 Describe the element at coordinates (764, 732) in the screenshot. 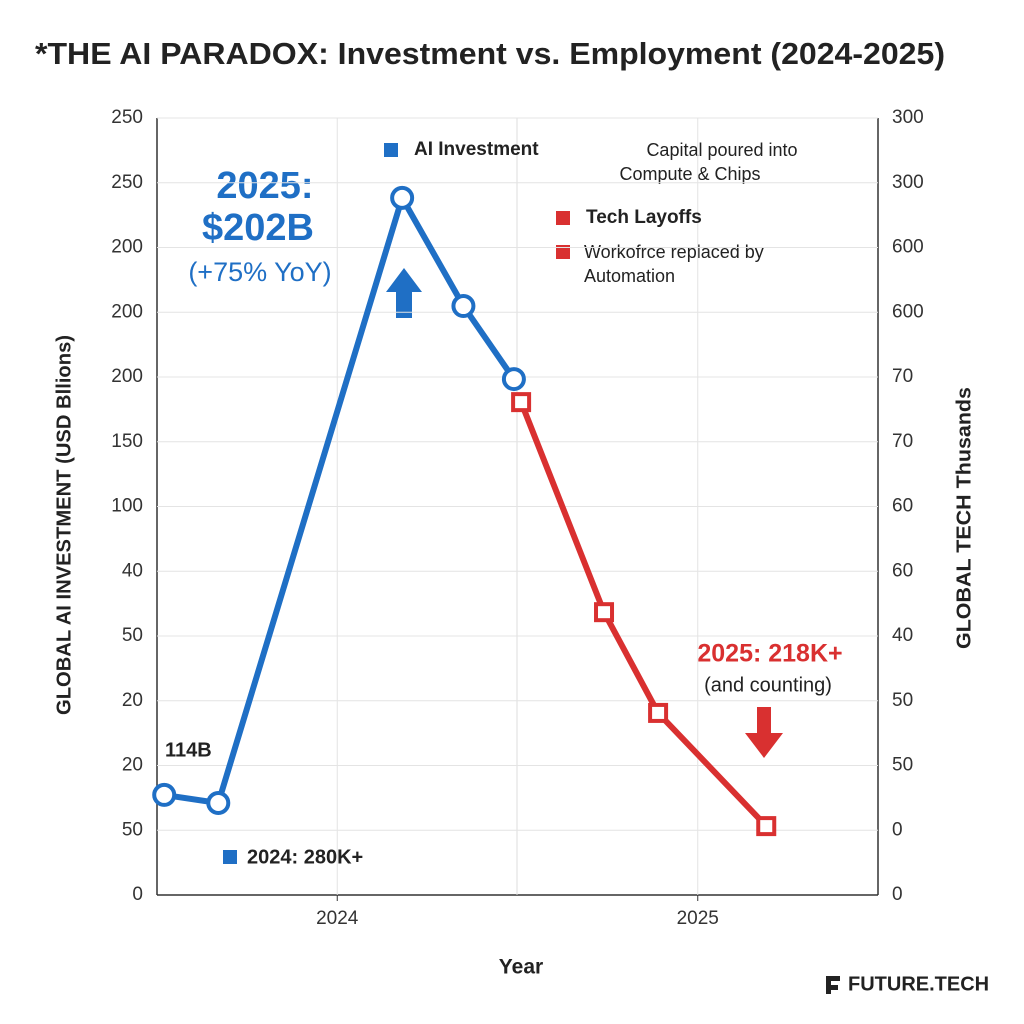

I see `down-arrow` at that location.